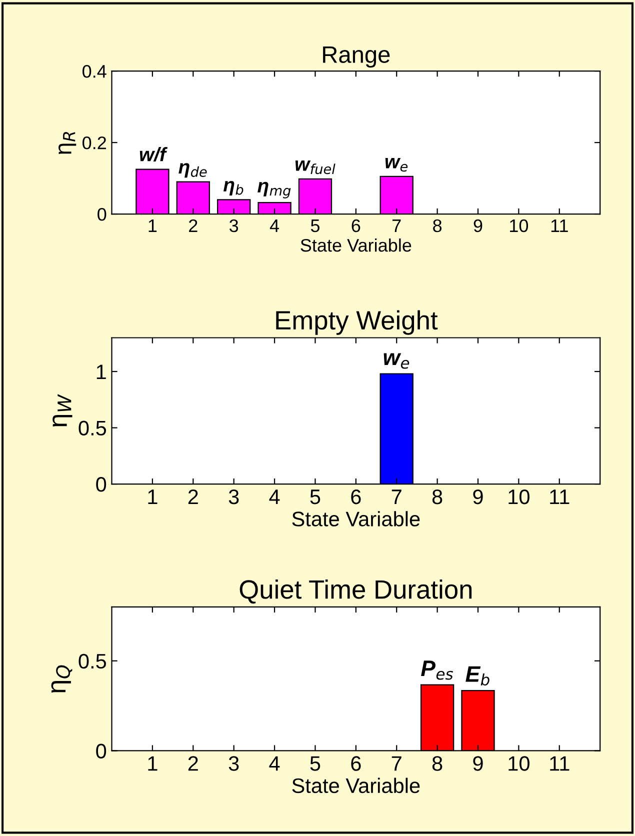 This screenshot has height=836, width=635. What do you see at coordinates (94, 143) in the screenshot?
I see `y-tick-label: 0.2` at bounding box center [94, 143].